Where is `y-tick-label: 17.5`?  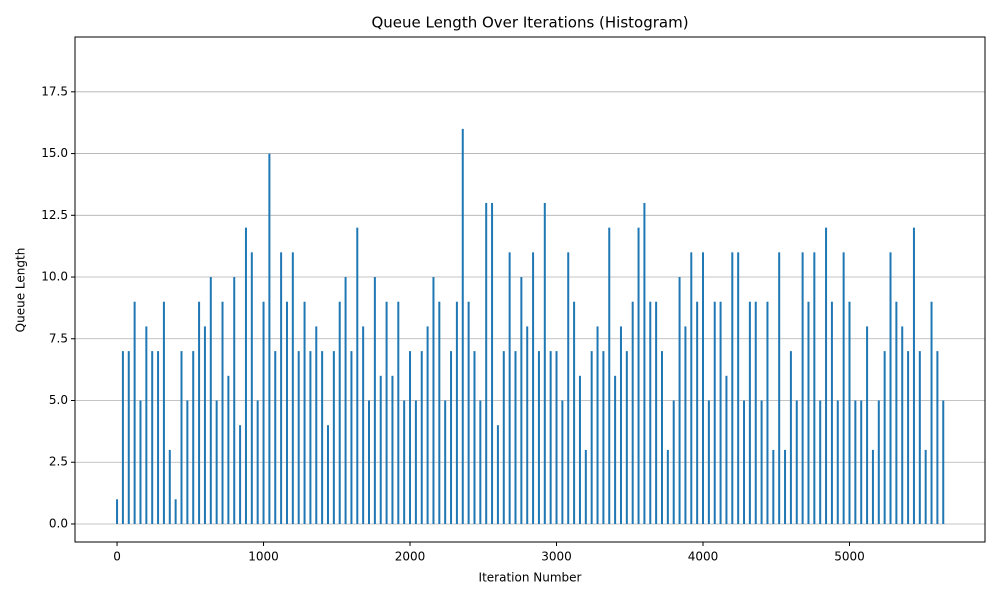 y-tick-label: 17.5 is located at coordinates (54, 91).